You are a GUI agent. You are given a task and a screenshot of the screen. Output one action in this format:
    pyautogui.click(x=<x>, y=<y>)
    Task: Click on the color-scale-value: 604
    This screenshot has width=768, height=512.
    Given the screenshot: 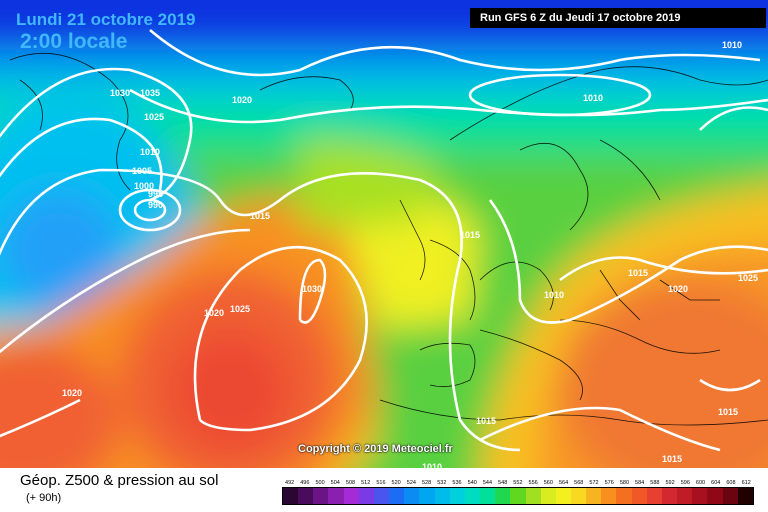 What is the action you would take?
    pyautogui.click(x=716, y=483)
    